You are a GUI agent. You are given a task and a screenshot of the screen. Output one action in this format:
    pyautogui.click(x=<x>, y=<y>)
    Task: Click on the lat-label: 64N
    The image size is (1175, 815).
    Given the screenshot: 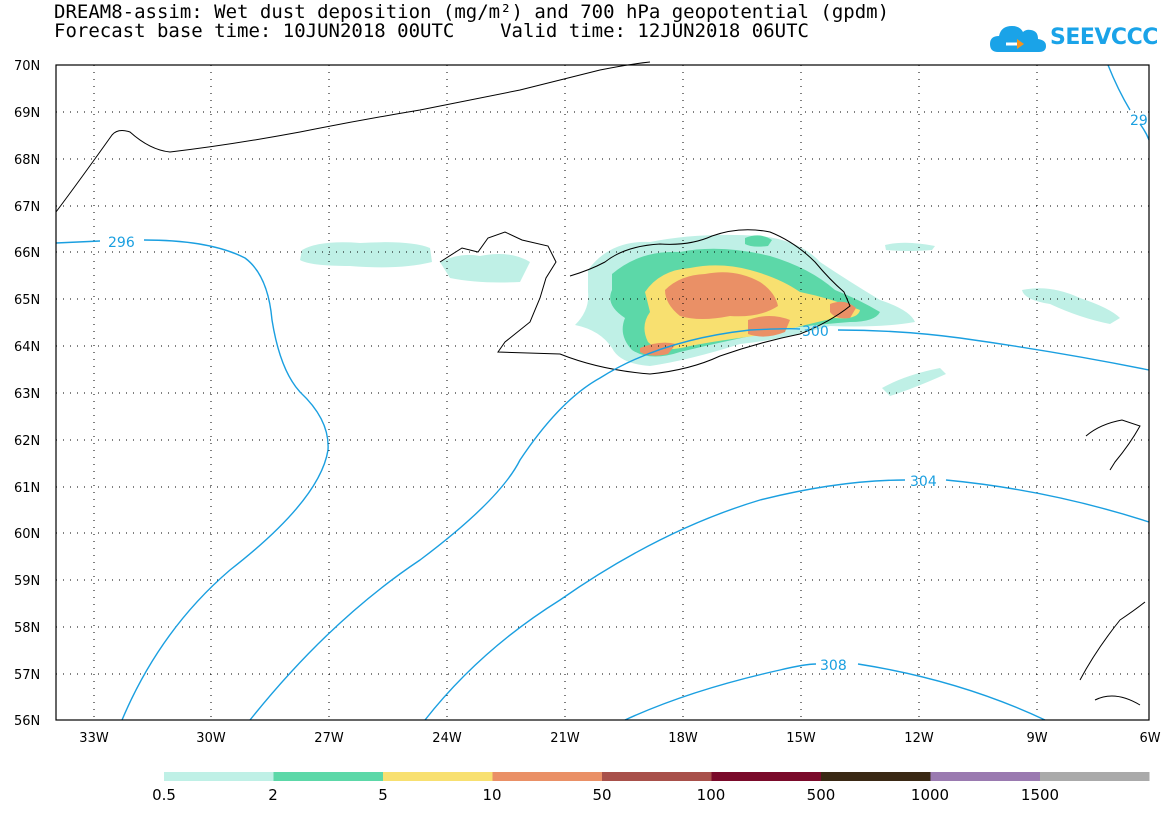 What is the action you would take?
    pyautogui.click(x=27, y=347)
    